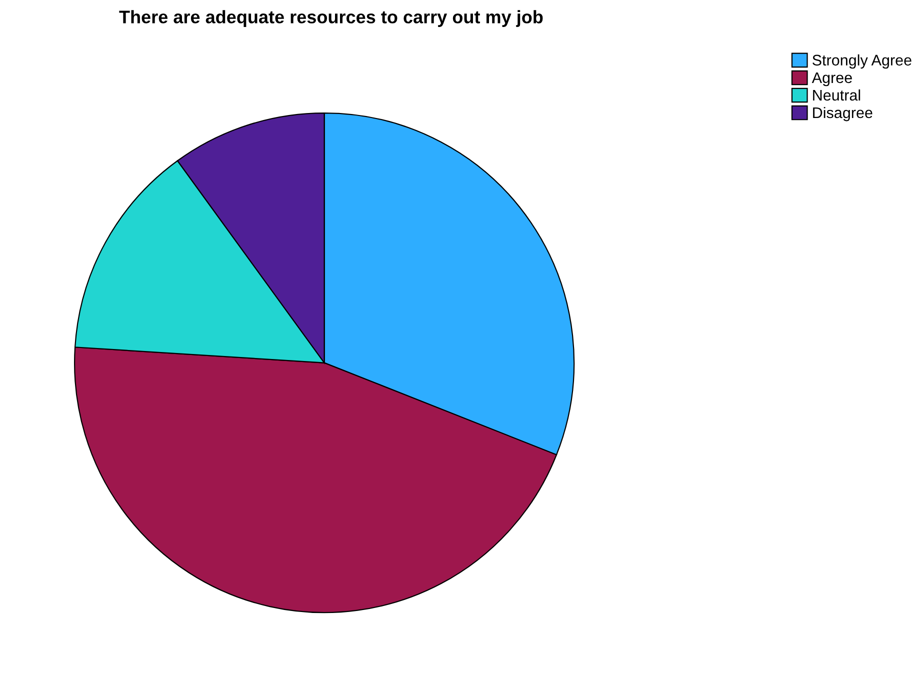 The width and height of the screenshot is (920, 675). What do you see at coordinates (331, 18) in the screenshot?
I see `chart-title: There are adequate resources to carry out my job` at bounding box center [331, 18].